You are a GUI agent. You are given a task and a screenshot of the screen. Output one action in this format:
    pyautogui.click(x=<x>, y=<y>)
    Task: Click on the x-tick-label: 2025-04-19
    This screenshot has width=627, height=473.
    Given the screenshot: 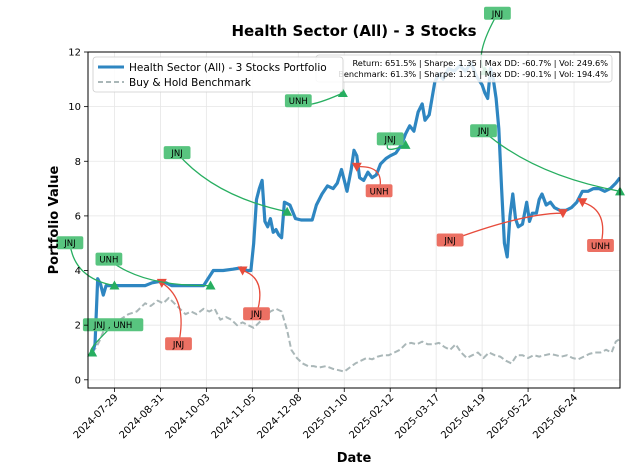 What is the action you would take?
    pyautogui.click(x=463, y=416)
    